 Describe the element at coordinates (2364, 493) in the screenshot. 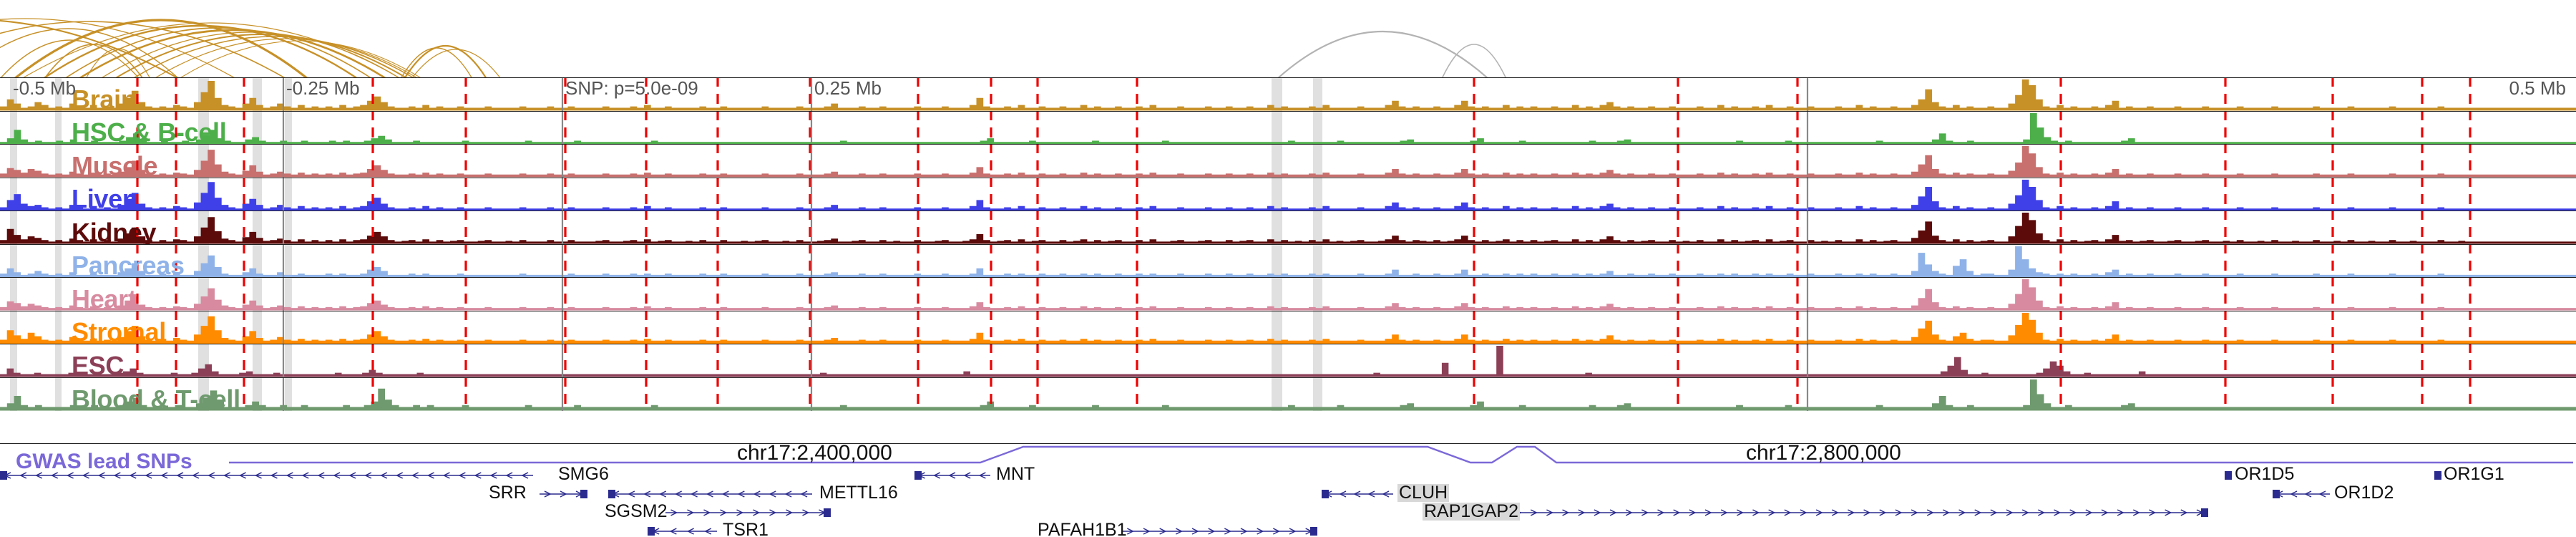

I see `gene-label-or1d2: OR1D2` at that location.